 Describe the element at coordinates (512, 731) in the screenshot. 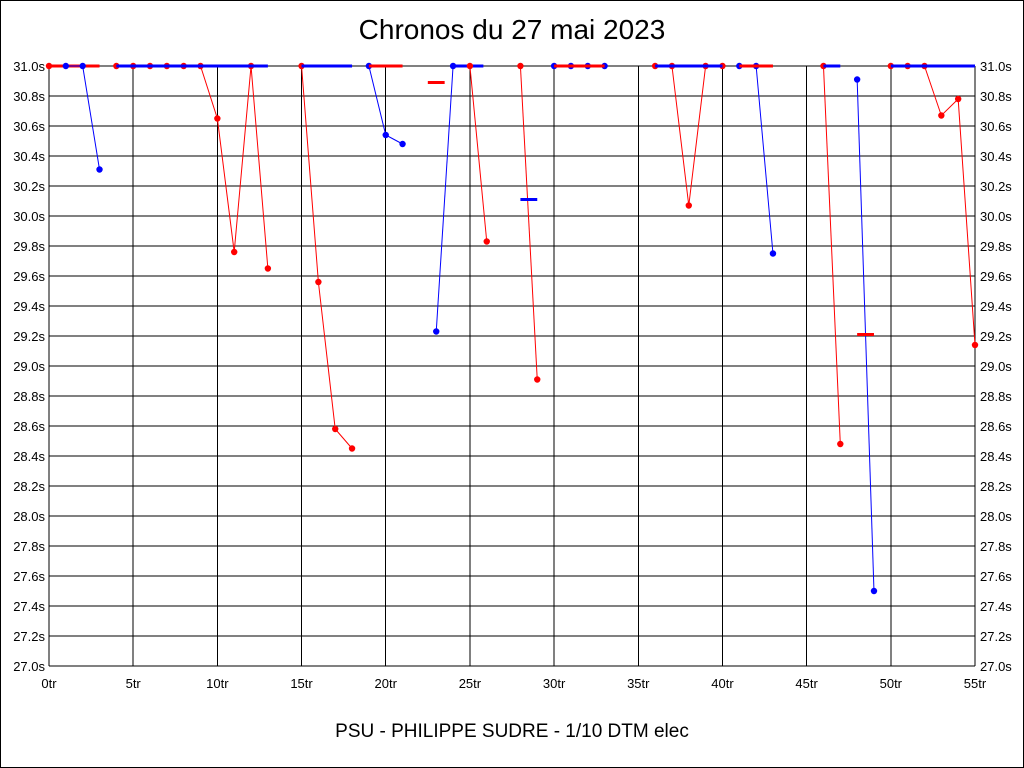

I see `chart-subtitle: PSU - PHILIPPE SUDRE - 1/10 DTM elec` at that location.